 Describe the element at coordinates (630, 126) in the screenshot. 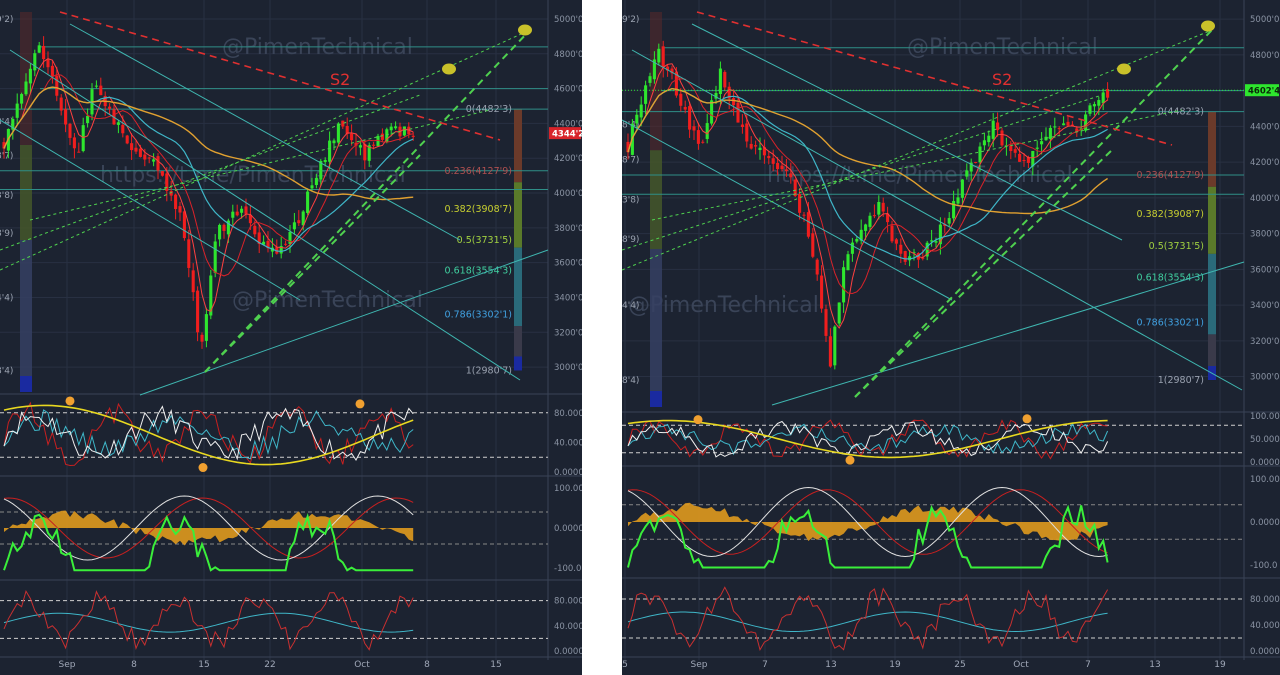

I see `fib-edge-label: 8'4)` at that location.